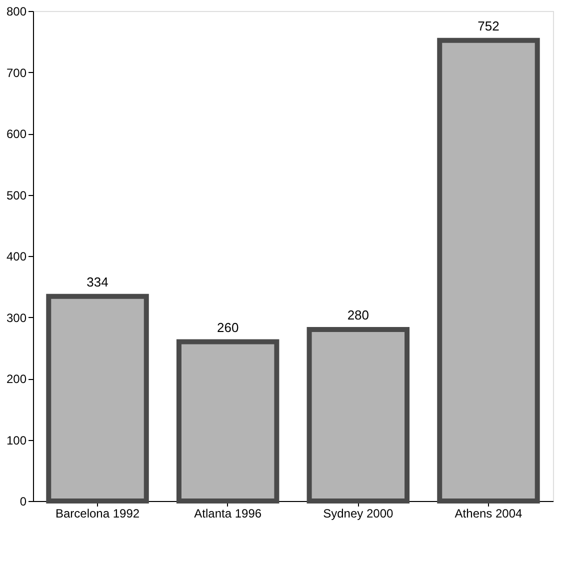 The width and height of the screenshot is (582, 566). I want to click on y-tick-label: 0, so click(23, 501).